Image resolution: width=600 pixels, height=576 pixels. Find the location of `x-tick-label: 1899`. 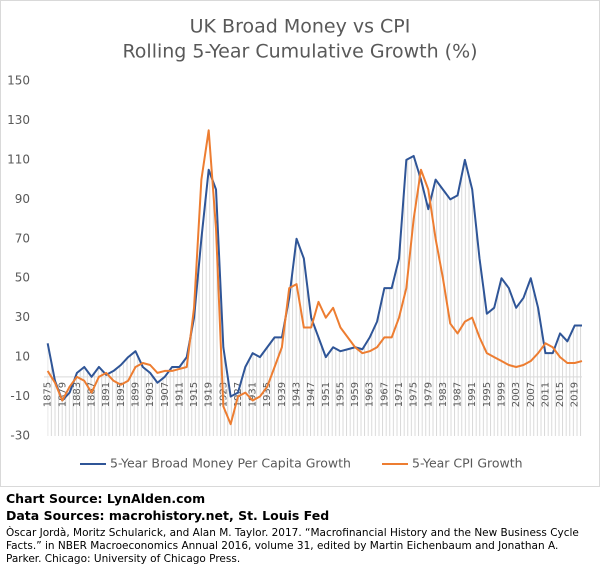

x-tick-label: 1899 is located at coordinates (135, 394).